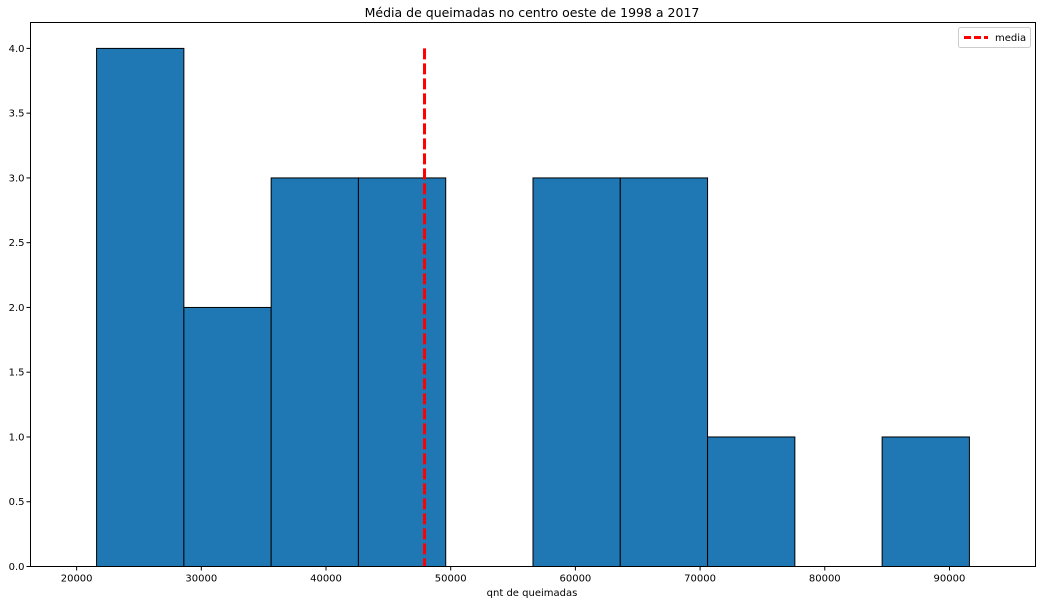 This screenshot has width=1041, height=604. I want to click on x-tick-label-90000: 90000, so click(950, 579).